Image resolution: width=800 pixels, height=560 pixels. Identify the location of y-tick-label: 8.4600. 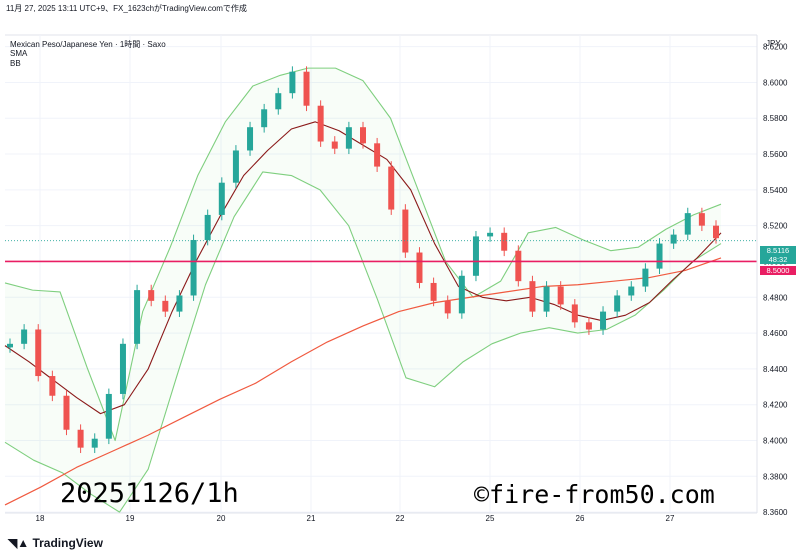
(775, 333).